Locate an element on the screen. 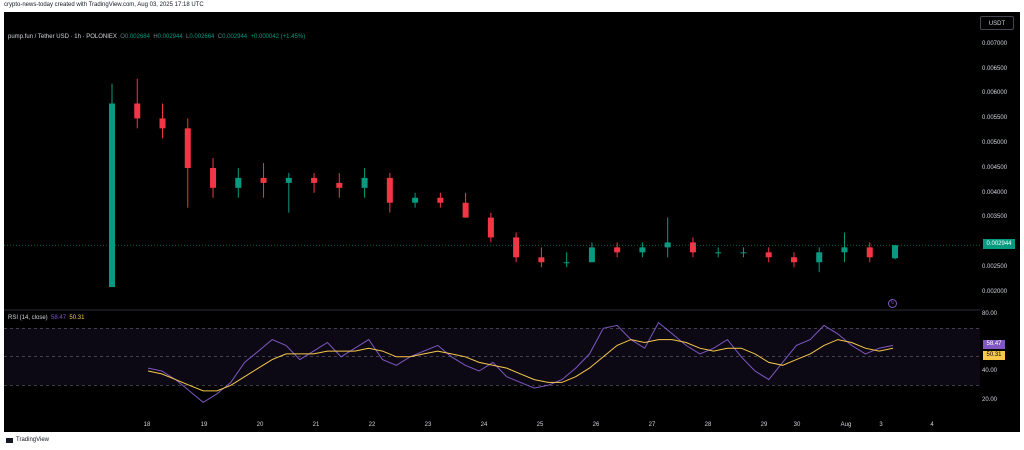 The height and width of the screenshot is (450, 1024). price-tick: 0.002500 is located at coordinates (995, 267).